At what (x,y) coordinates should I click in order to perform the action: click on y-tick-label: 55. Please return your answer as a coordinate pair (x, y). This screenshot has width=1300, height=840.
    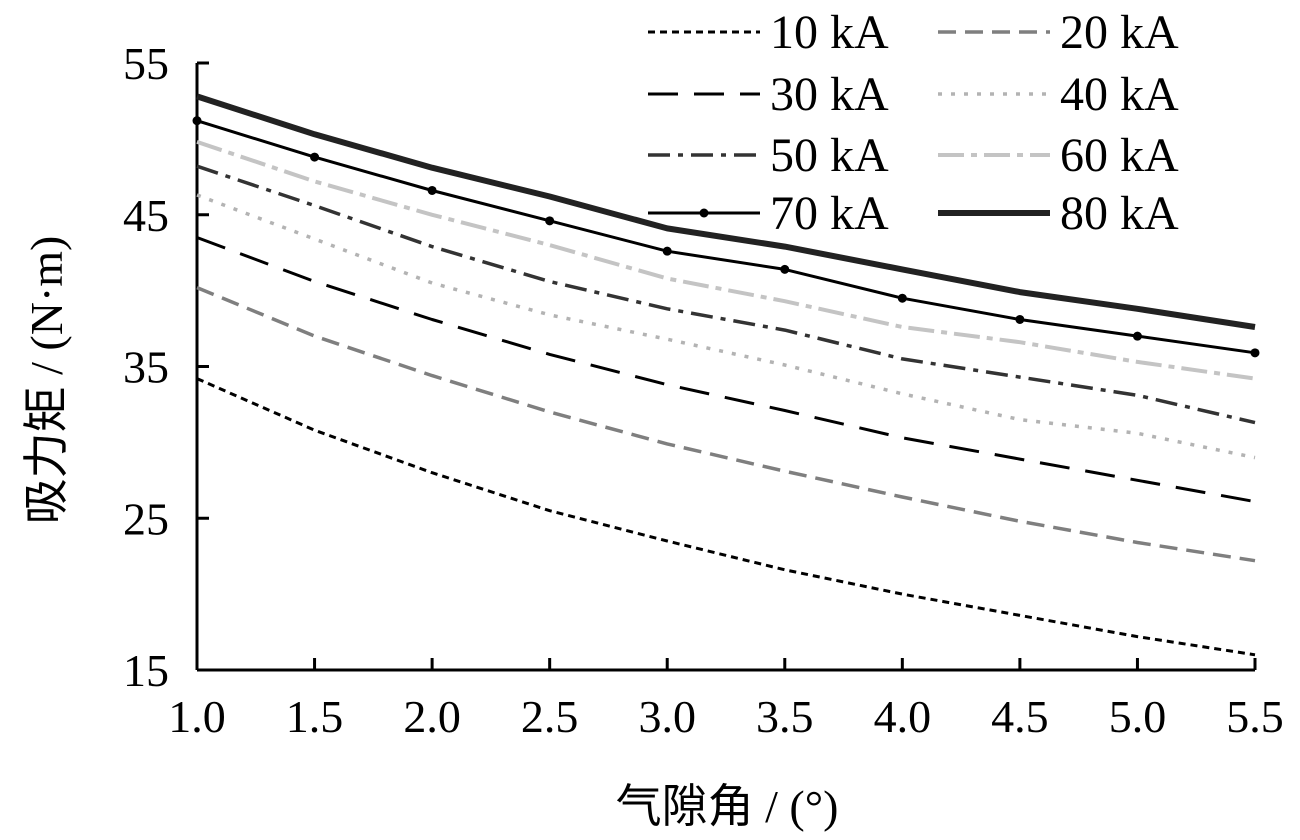
    Looking at the image, I should click on (146, 63).